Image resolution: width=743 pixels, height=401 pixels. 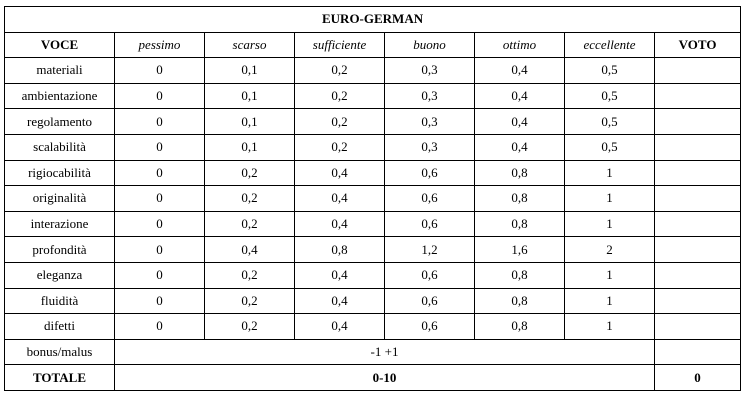 What do you see at coordinates (59, 173) in the screenshot?
I see `criterion-label: rigiocabilità` at bounding box center [59, 173].